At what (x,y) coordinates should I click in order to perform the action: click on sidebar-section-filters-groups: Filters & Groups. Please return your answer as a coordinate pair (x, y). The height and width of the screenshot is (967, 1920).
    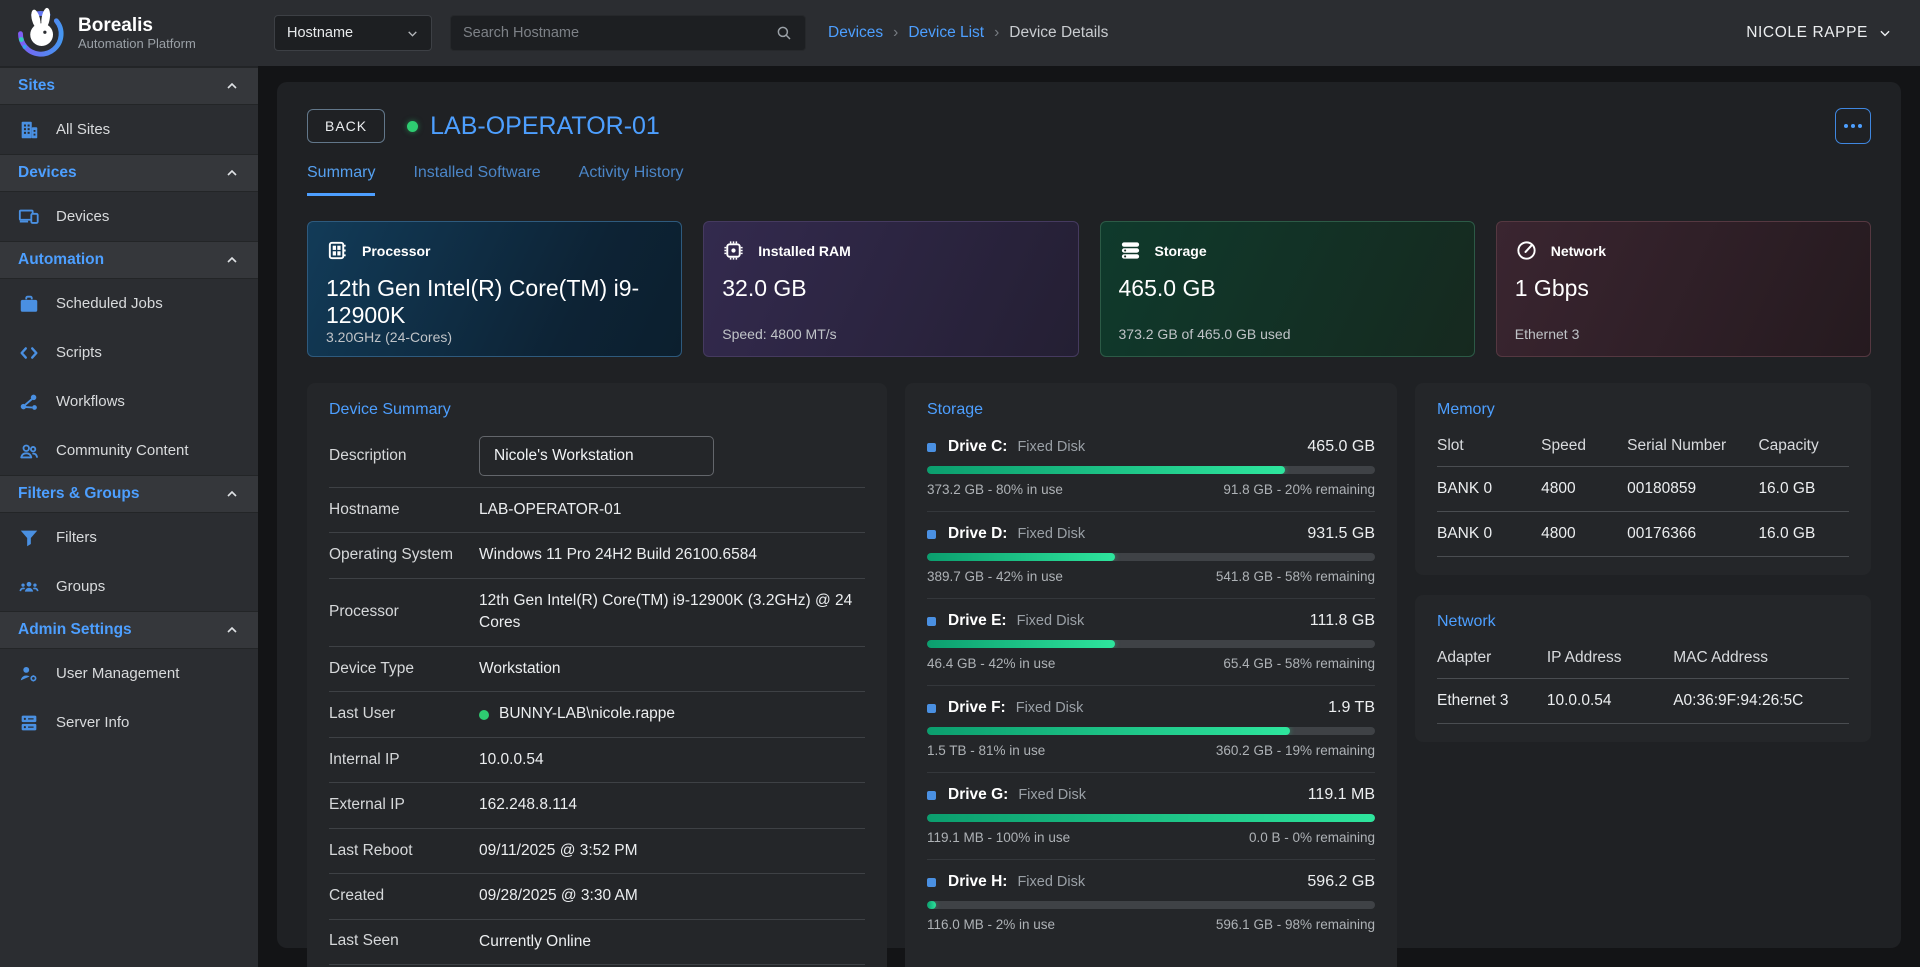
    Looking at the image, I should click on (129, 494).